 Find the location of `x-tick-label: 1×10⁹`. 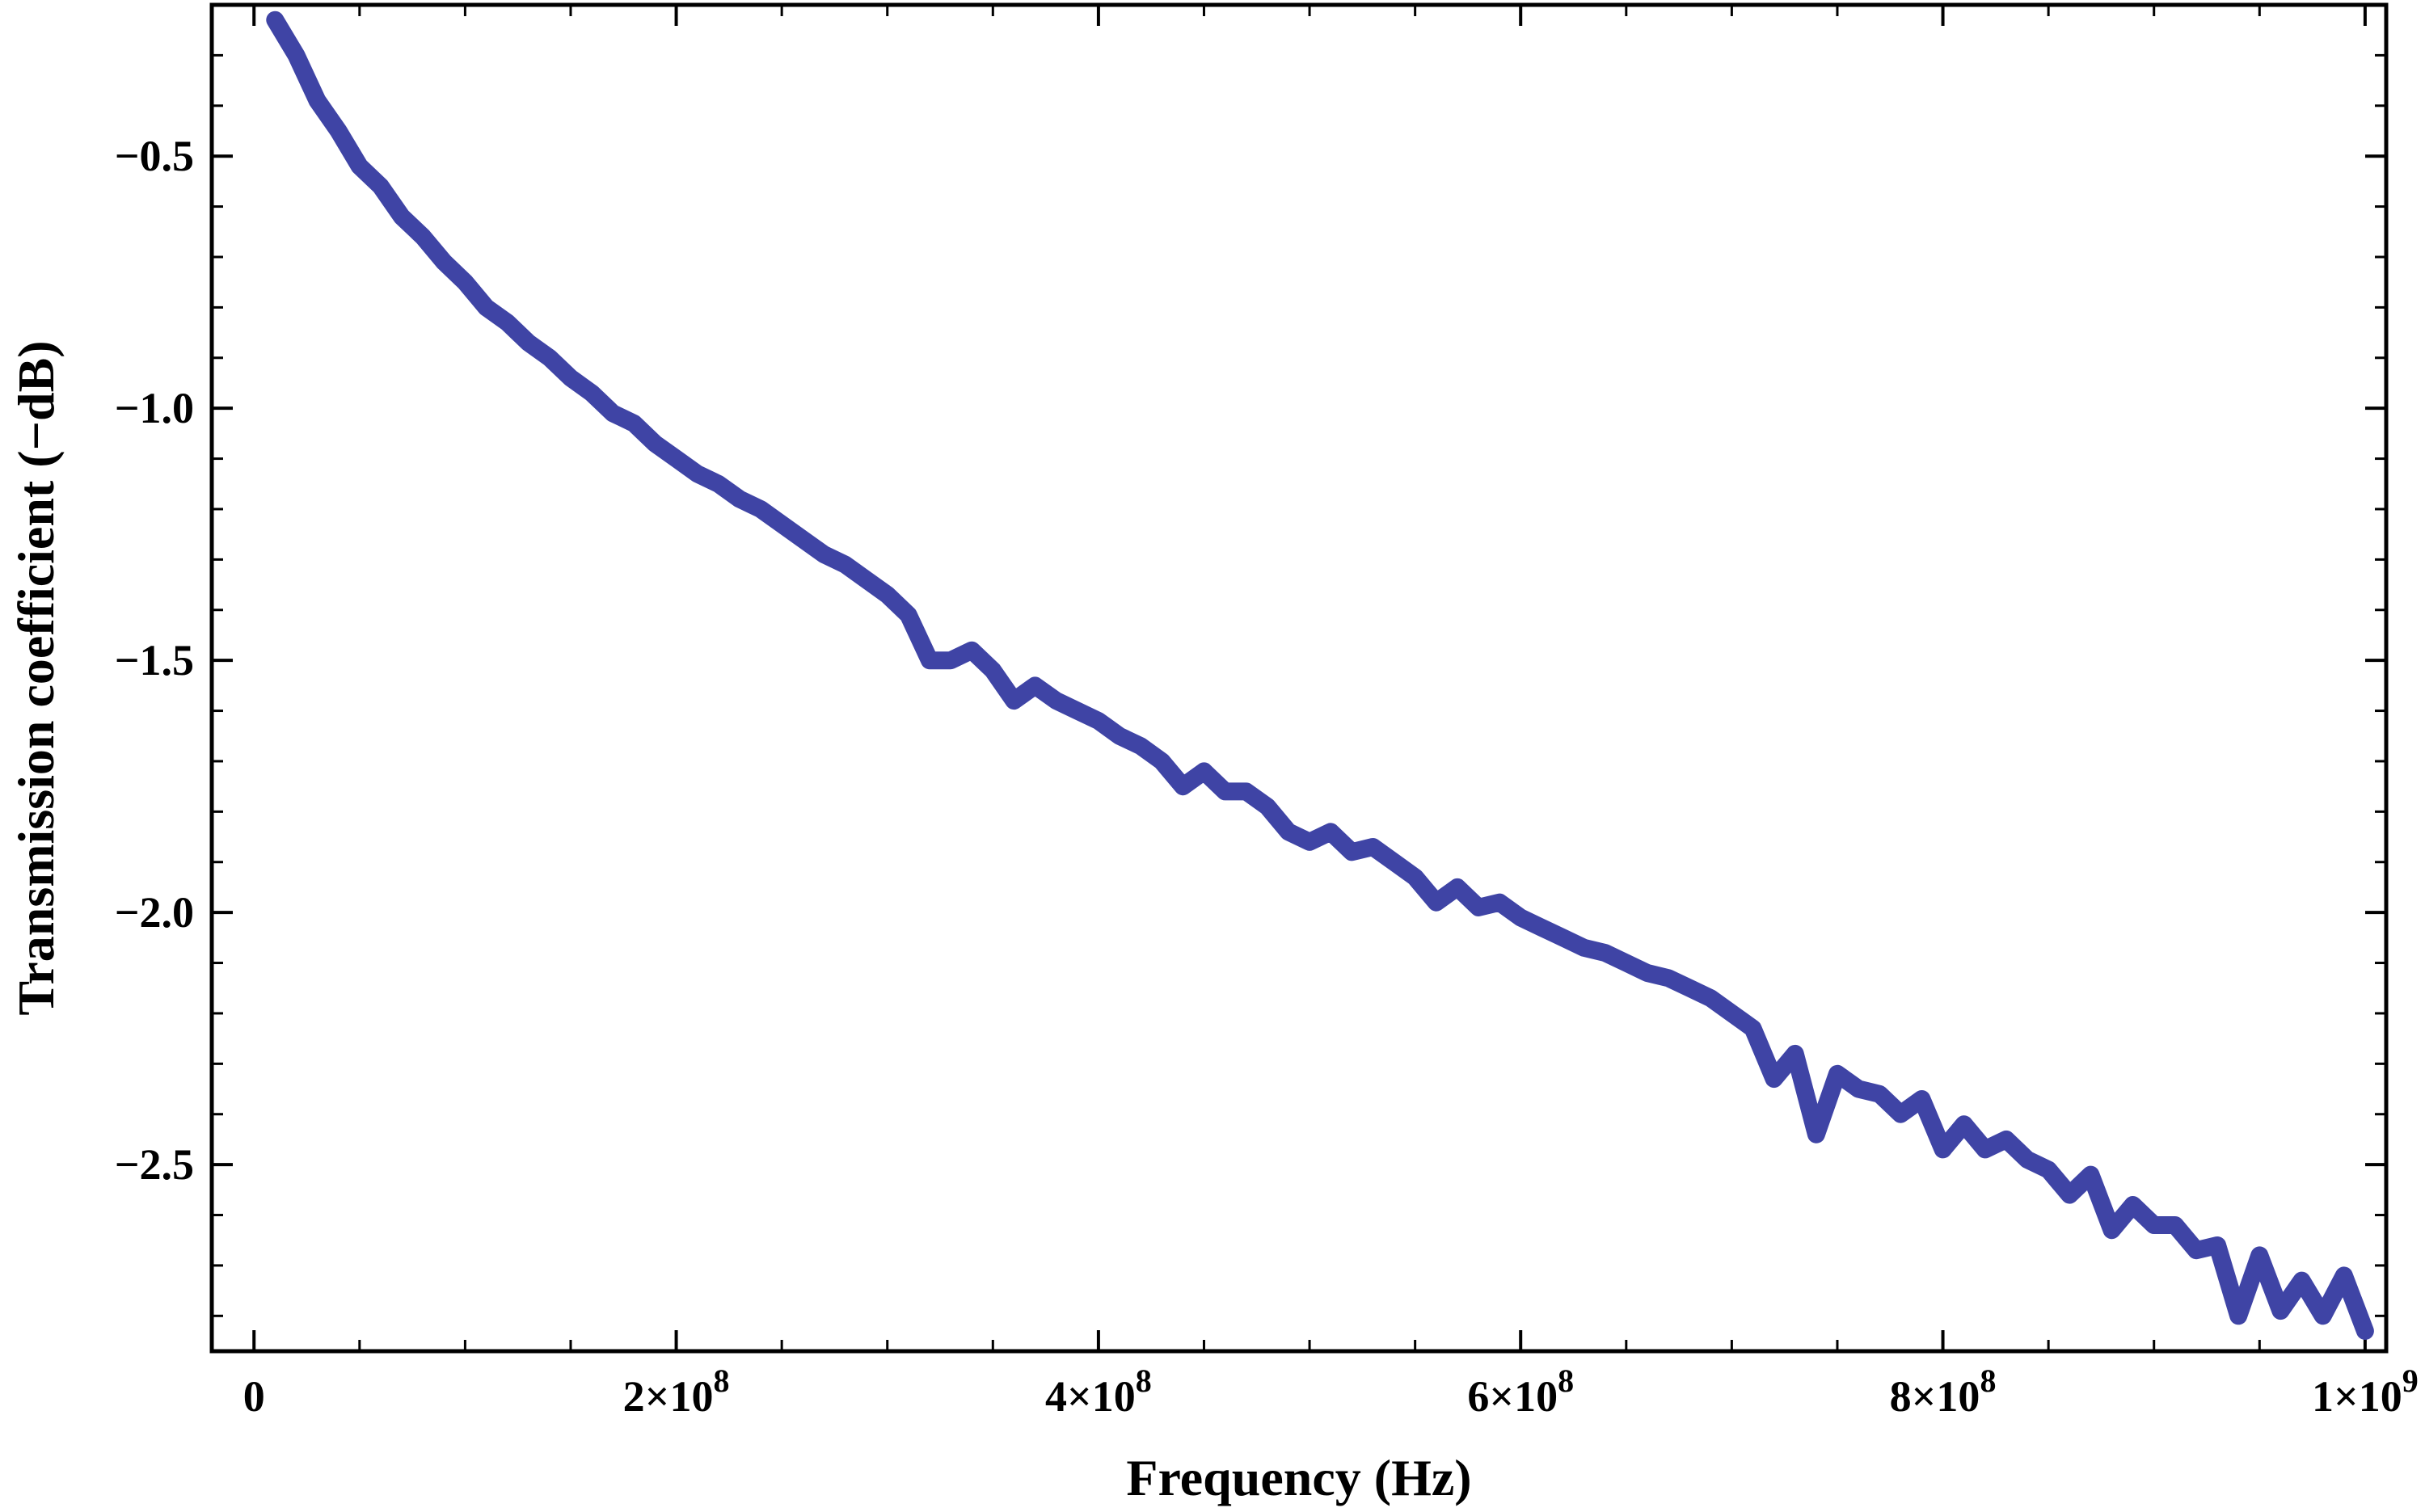

x-tick-label: 1×10⁹ is located at coordinates (2365, 1391).